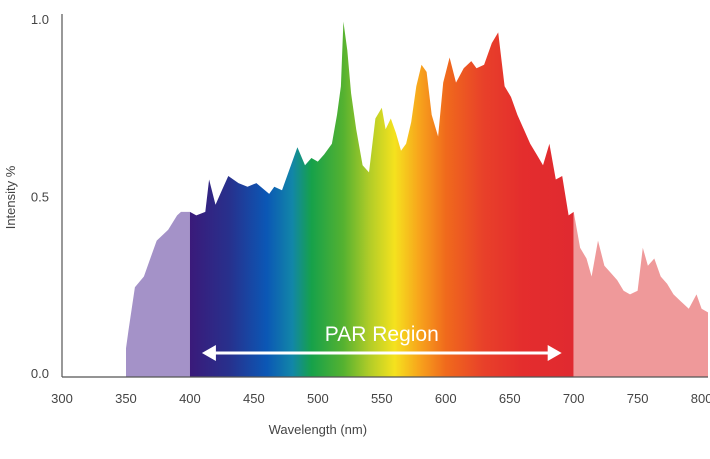 The height and width of the screenshot is (459, 710). I want to click on x-axis-label: Wavelength (nm), so click(318, 429).